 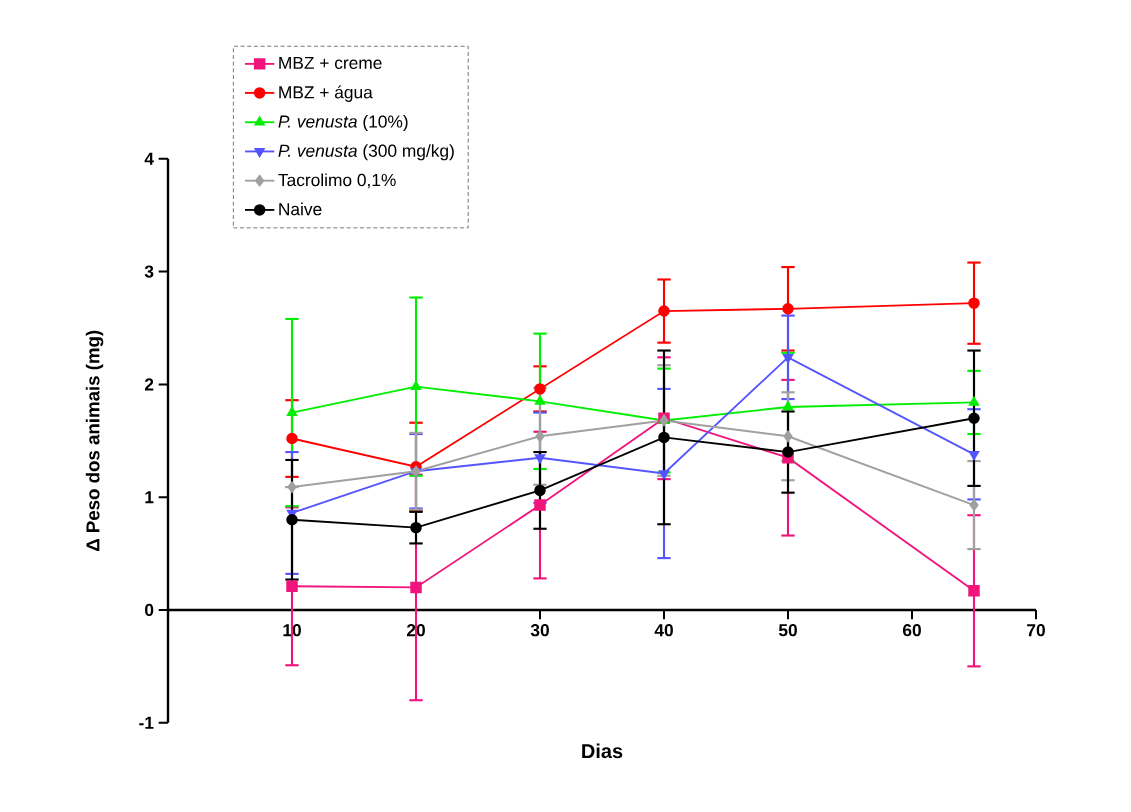 I want to click on y-axis-title: Δ Peso dos animais (mg), so click(x=94, y=440).